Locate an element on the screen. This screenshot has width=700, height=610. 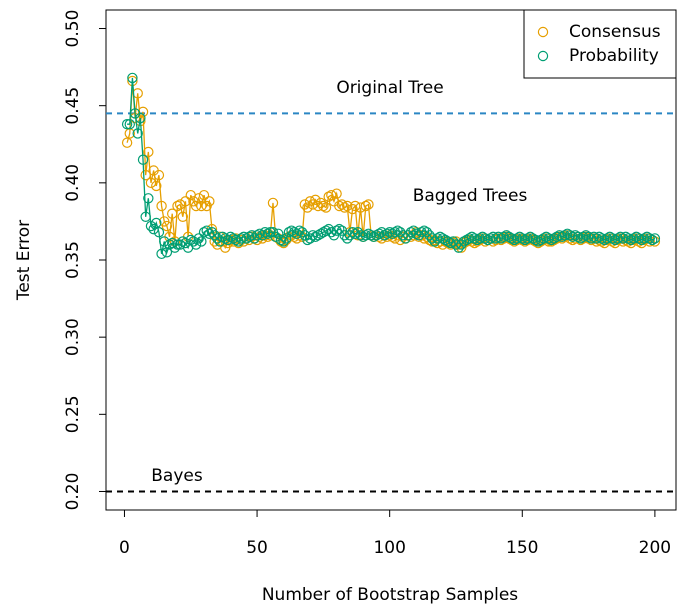
y-tick-label: 0.40 is located at coordinates (73, 183).